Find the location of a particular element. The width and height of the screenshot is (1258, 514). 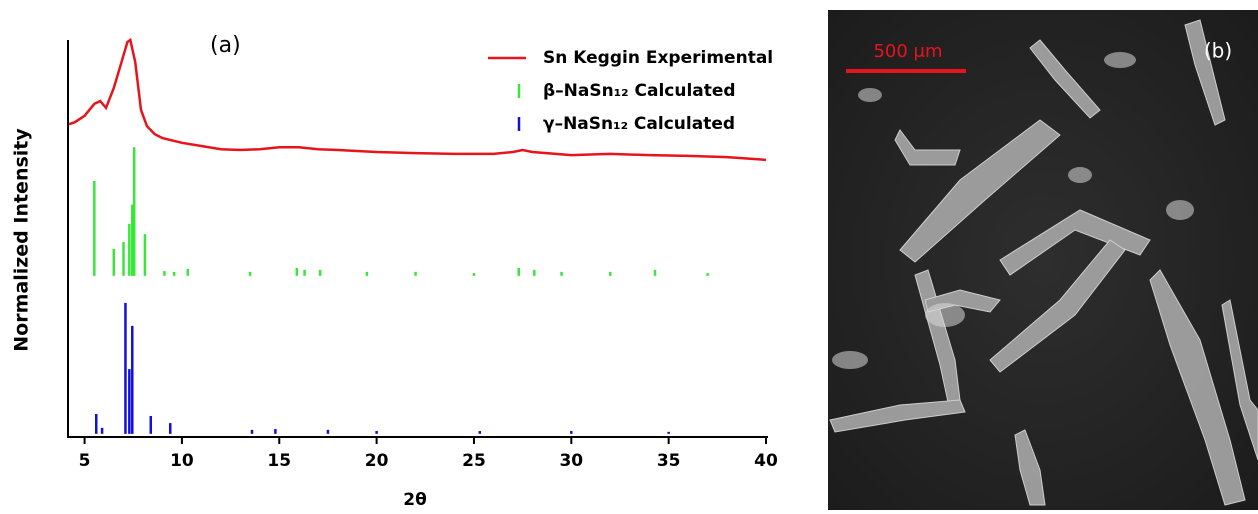

x-tick-label: 35 is located at coordinates (669, 461).